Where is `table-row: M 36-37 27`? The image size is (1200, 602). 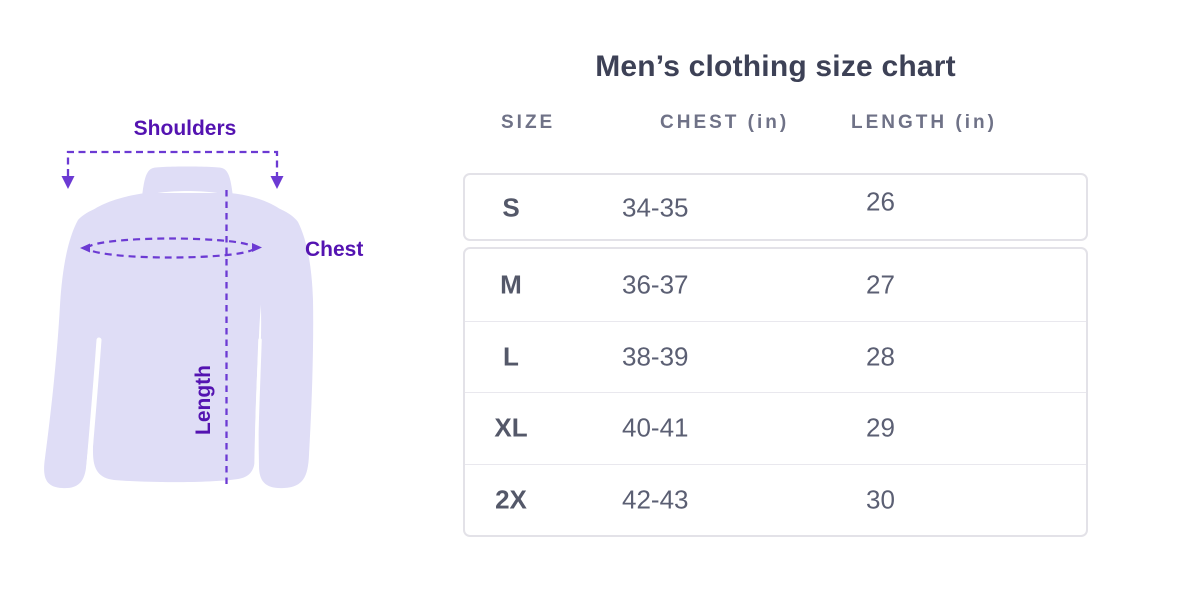
table-row: M 36-37 27 is located at coordinates (775, 285).